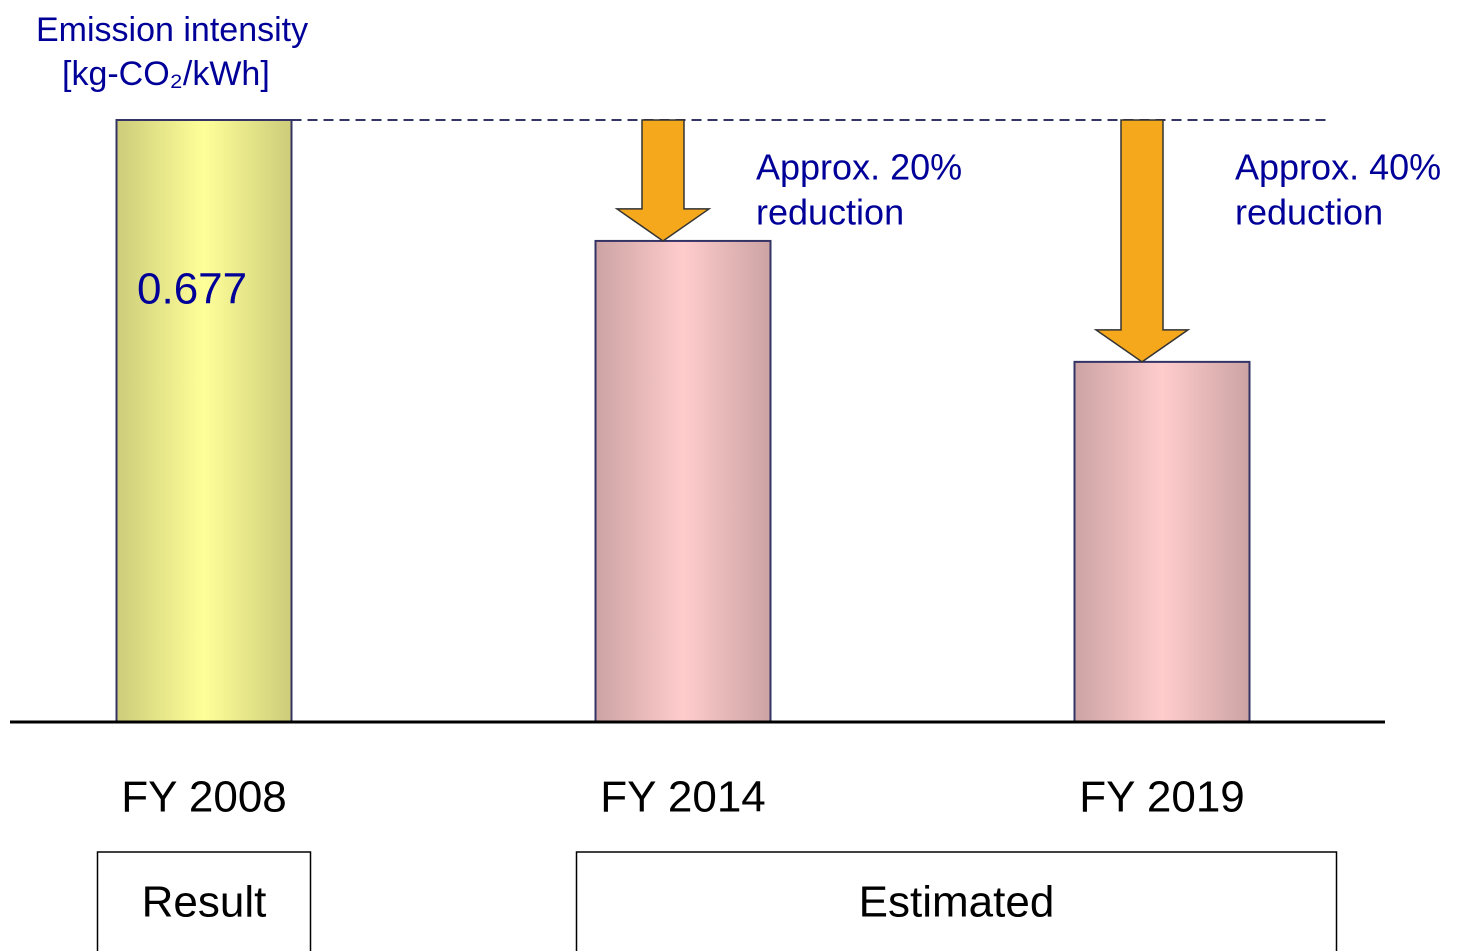 This screenshot has width=1461, height=951. Describe the element at coordinates (683, 797) in the screenshot. I see `x-tick-label: FY 2014` at that location.